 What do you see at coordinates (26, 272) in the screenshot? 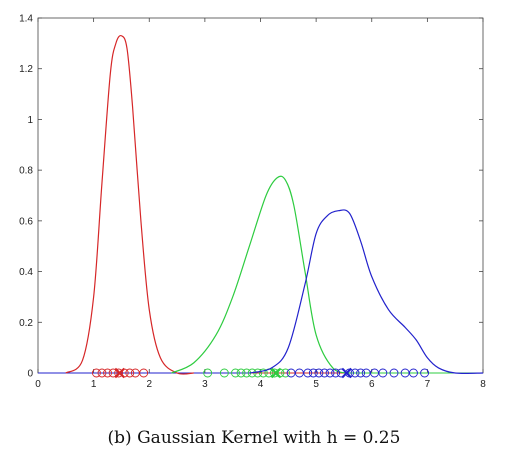
I see `y-tick-label: 0.4` at bounding box center [26, 272].